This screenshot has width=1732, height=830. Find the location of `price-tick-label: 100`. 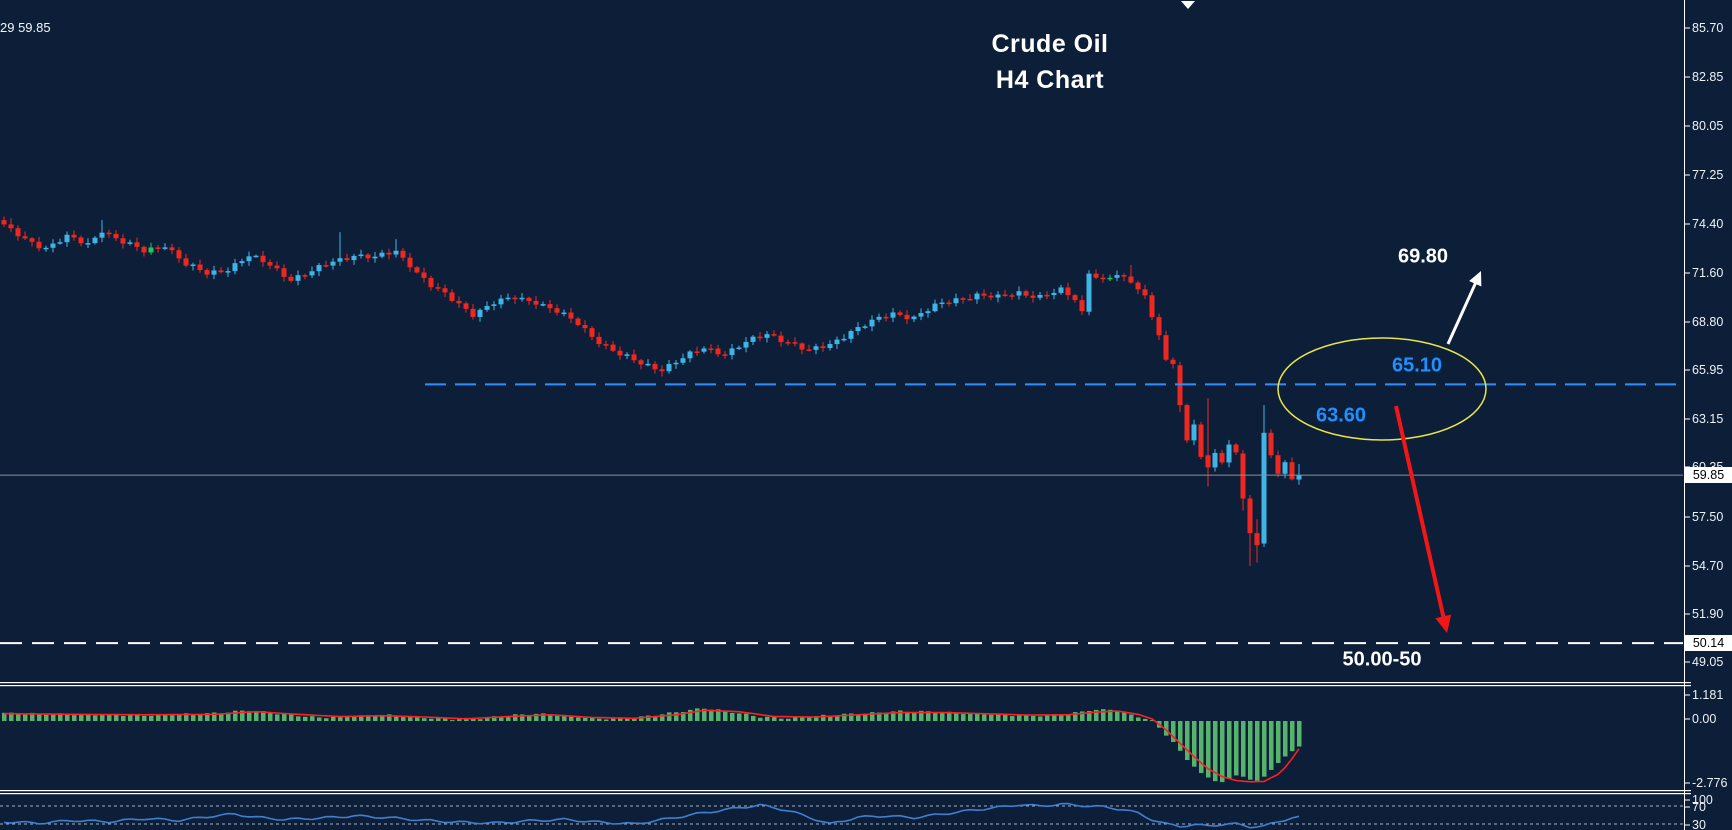

price-tick-label: 100 is located at coordinates (1702, 800).